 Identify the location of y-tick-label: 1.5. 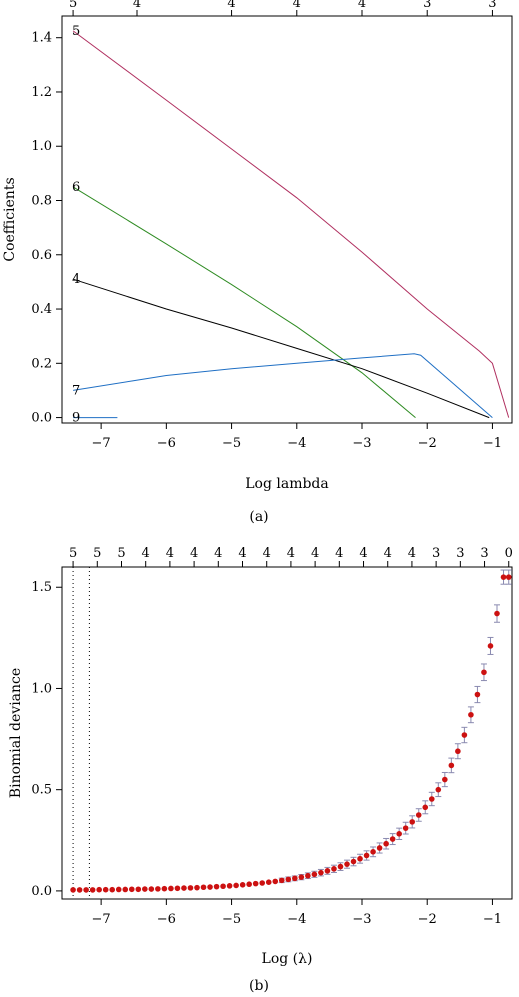
(41, 587).